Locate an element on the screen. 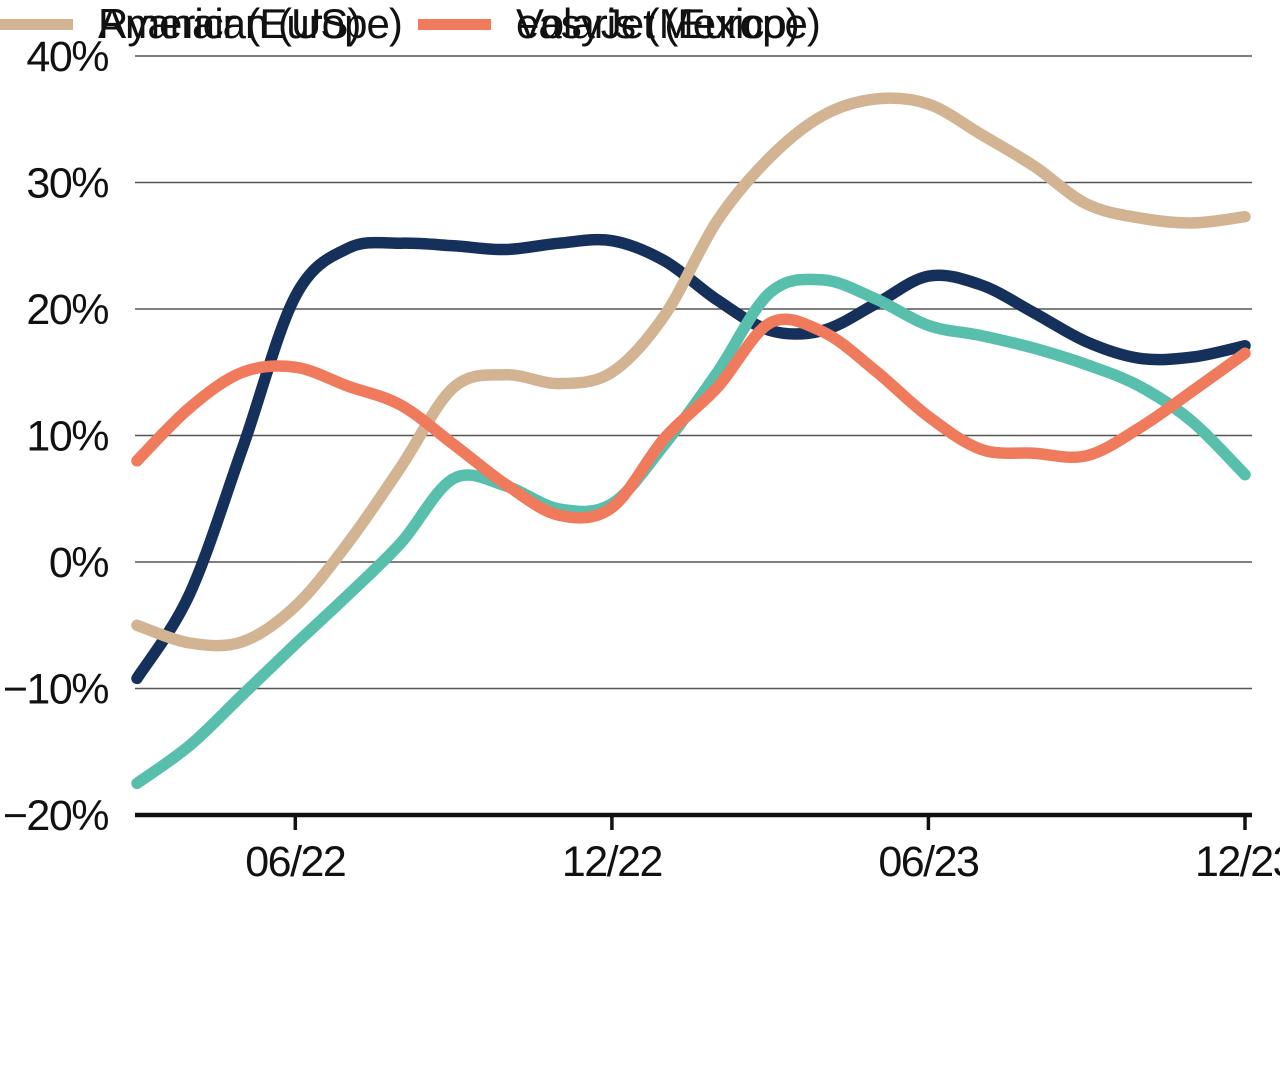 This screenshot has width=1280, height=1084. y-axis-label-20: 20% is located at coordinates (67, 310).